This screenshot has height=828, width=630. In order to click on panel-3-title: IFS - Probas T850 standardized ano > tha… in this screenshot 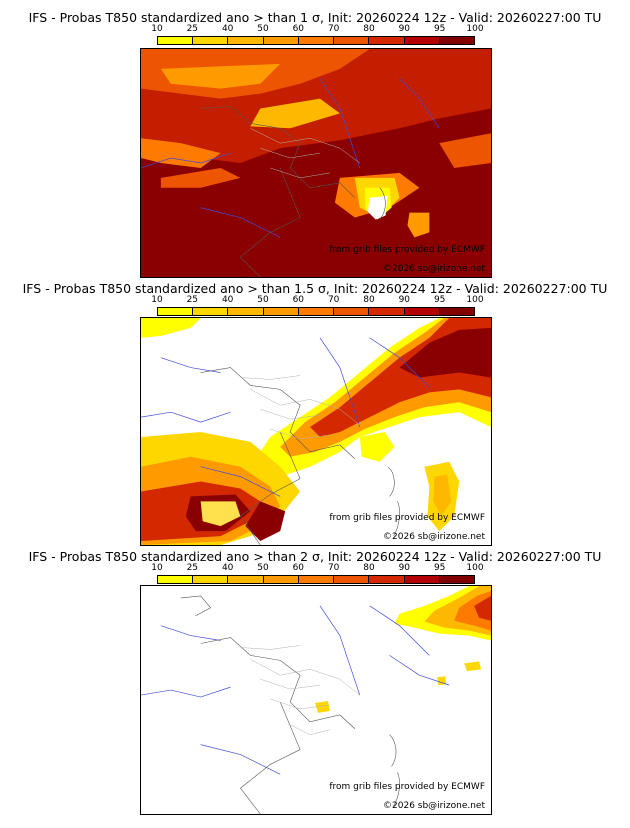, I will do `click(315, 556)`.